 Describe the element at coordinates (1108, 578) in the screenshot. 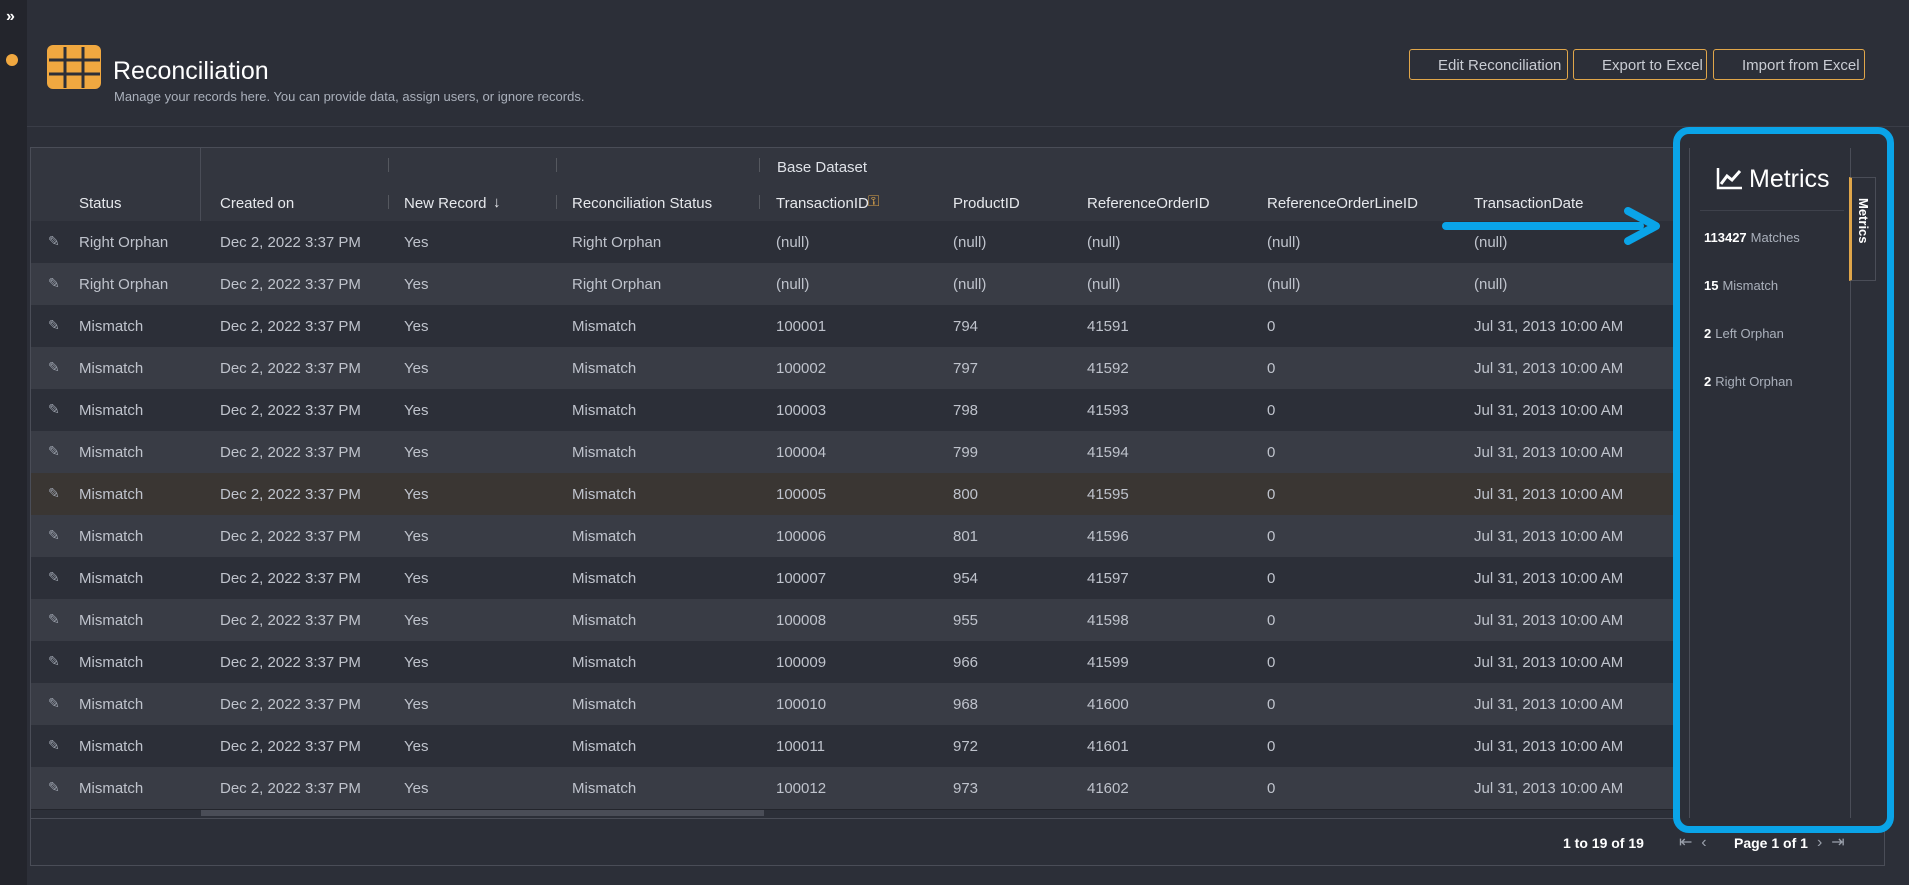

I see `table-cell: 41597` at that location.